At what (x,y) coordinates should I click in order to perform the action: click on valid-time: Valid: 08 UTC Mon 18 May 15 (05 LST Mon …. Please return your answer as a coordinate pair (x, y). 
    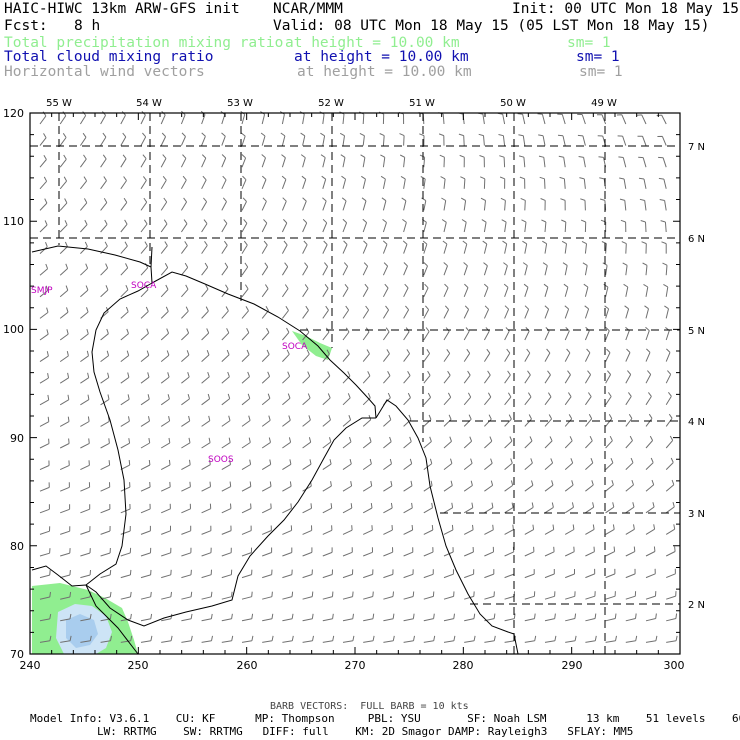
    Looking at the image, I should click on (491, 26).